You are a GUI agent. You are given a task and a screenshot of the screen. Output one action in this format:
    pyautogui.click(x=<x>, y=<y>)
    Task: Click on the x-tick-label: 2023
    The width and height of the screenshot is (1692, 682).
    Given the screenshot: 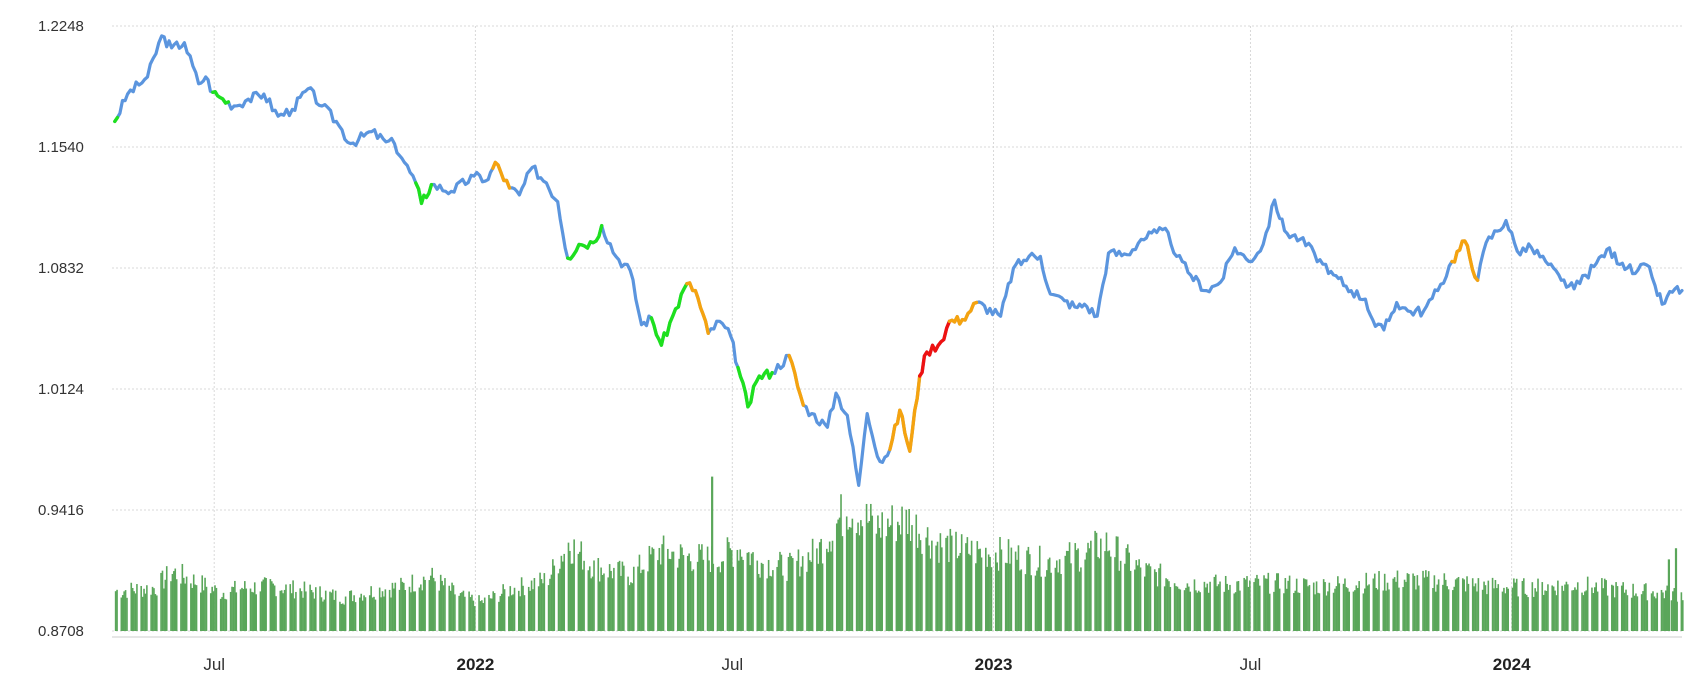 What is the action you would take?
    pyautogui.click(x=994, y=664)
    